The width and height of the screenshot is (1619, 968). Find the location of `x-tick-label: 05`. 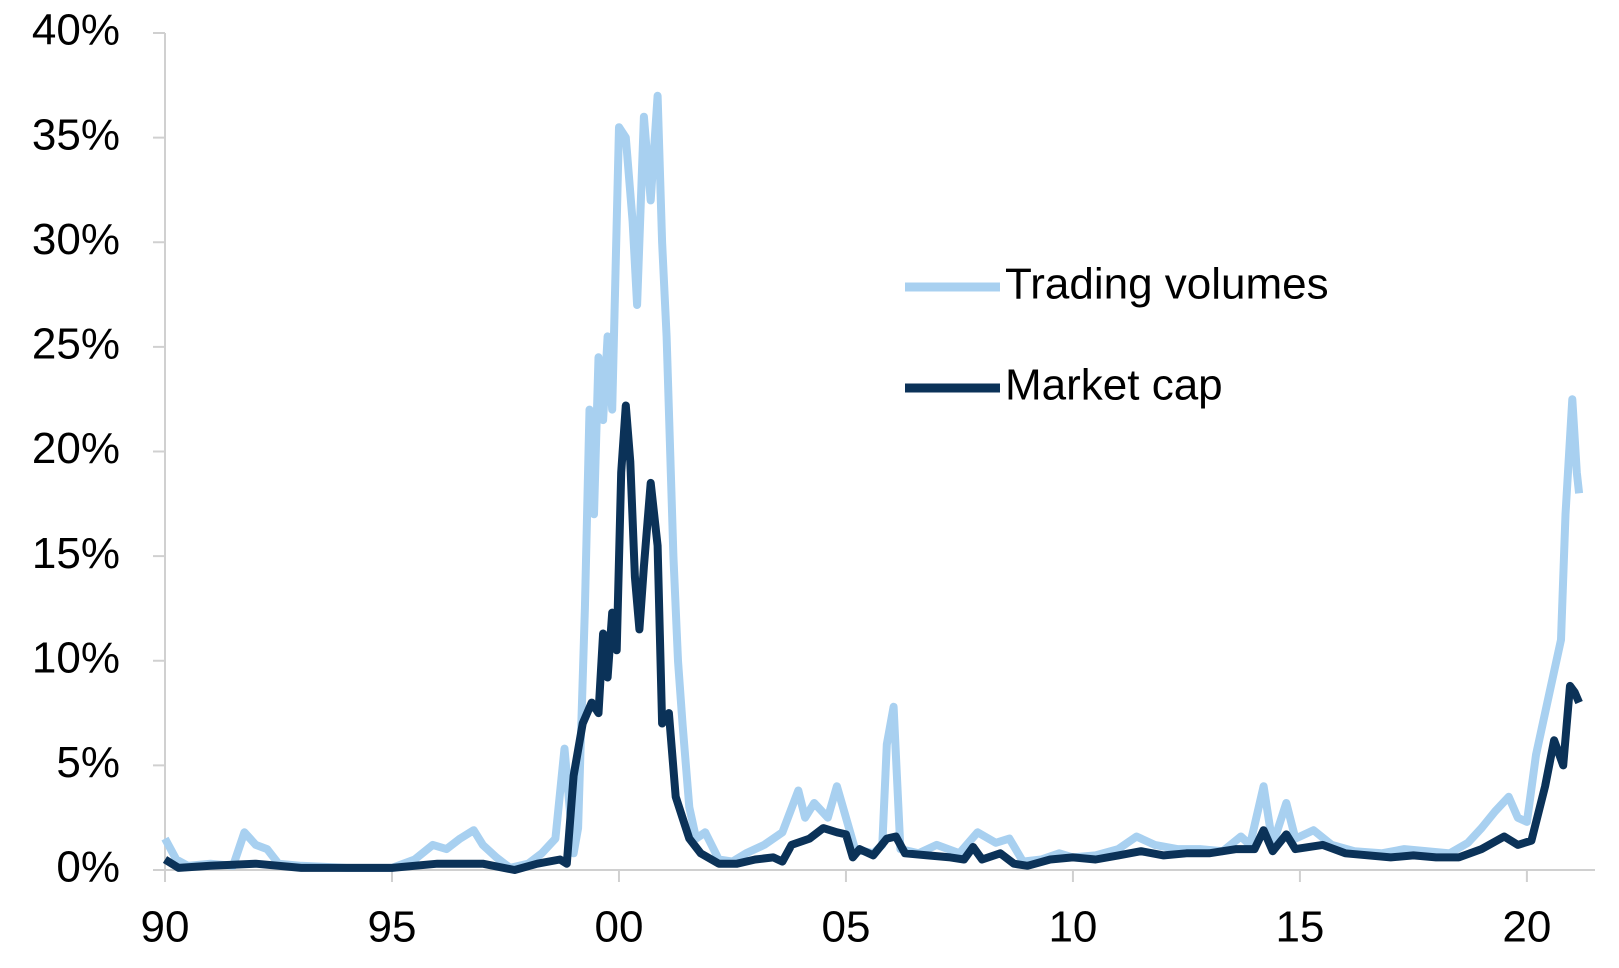

x-tick-label: 05 is located at coordinates (845, 927).